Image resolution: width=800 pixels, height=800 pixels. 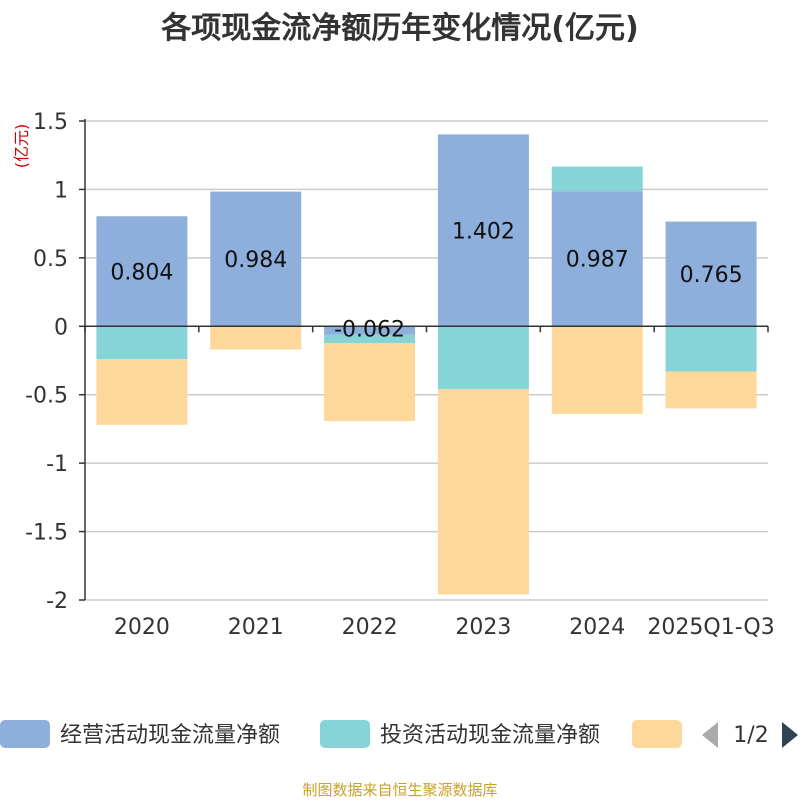 I want to click on legend-swatch-investing, so click(x=345, y=734).